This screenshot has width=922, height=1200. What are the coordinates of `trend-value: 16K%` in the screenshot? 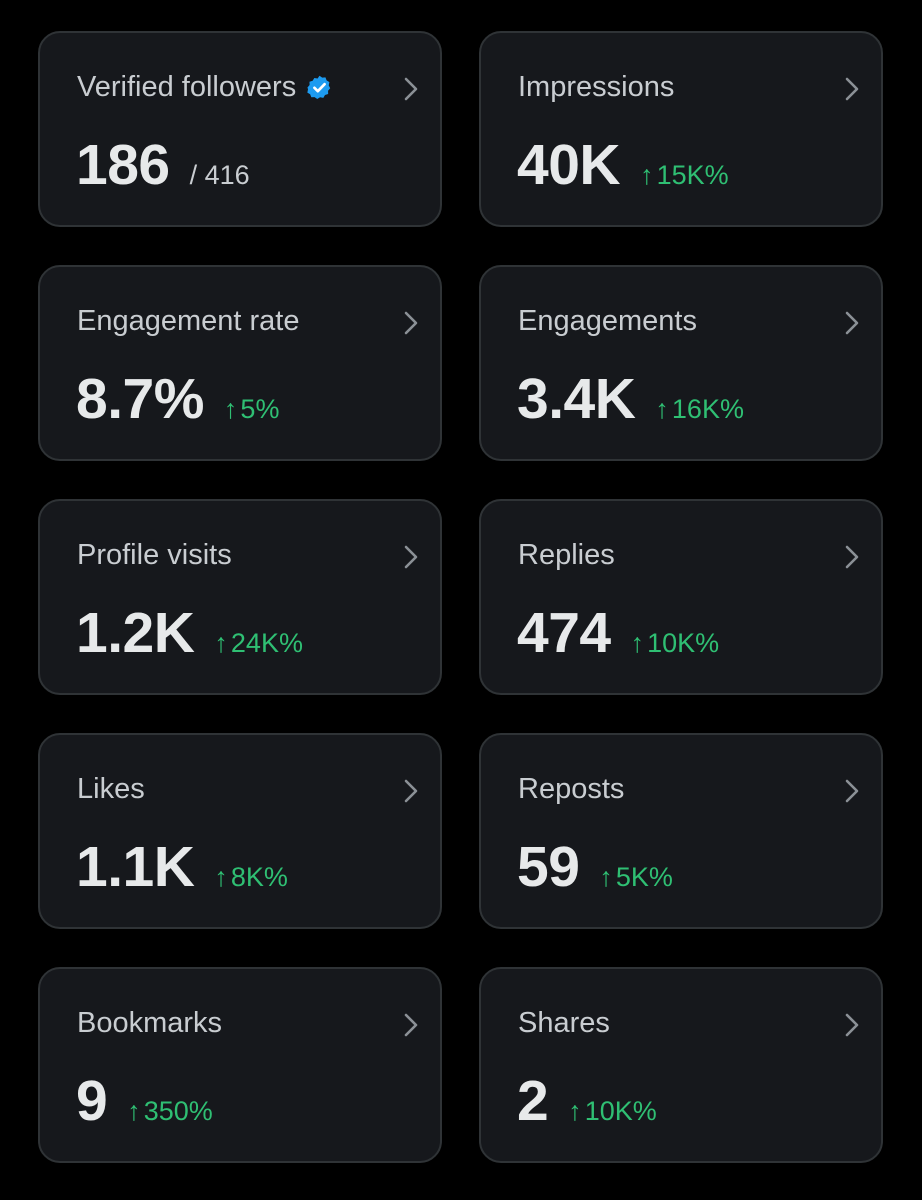 It's located at (707, 409).